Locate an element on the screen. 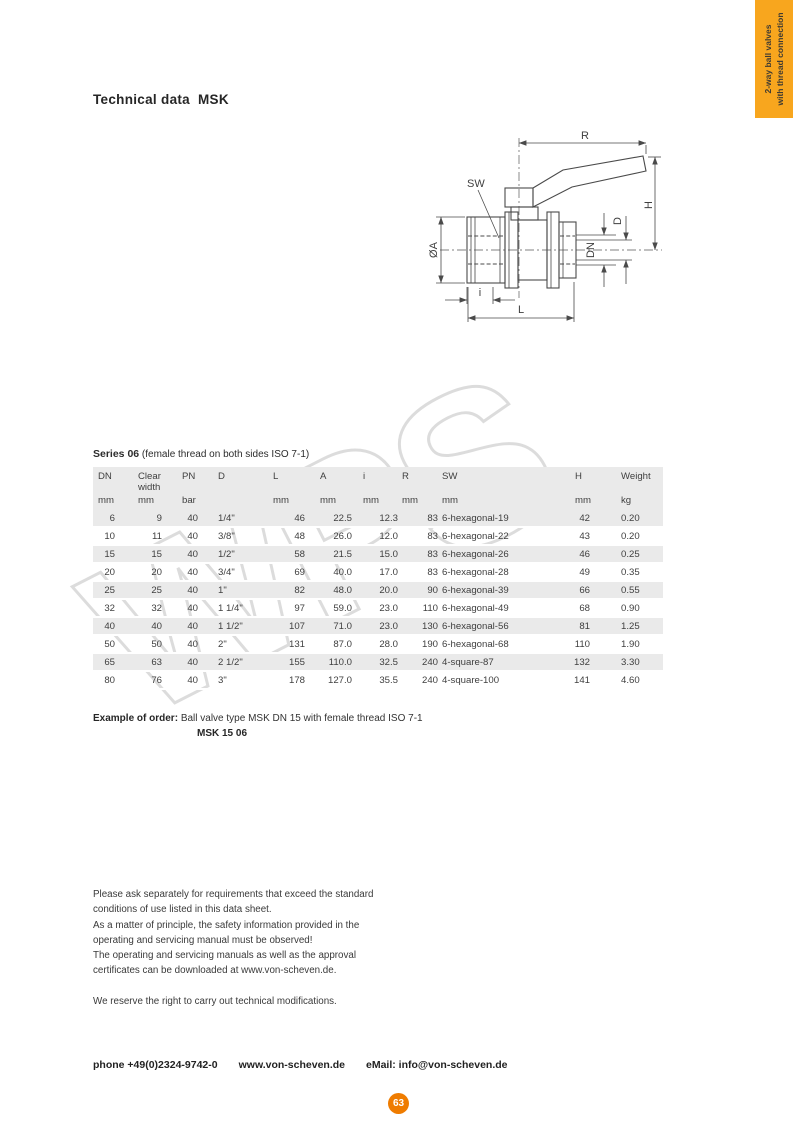 The width and height of the screenshot is (793, 1122). table-cell: 240 is located at coordinates (429, 680).